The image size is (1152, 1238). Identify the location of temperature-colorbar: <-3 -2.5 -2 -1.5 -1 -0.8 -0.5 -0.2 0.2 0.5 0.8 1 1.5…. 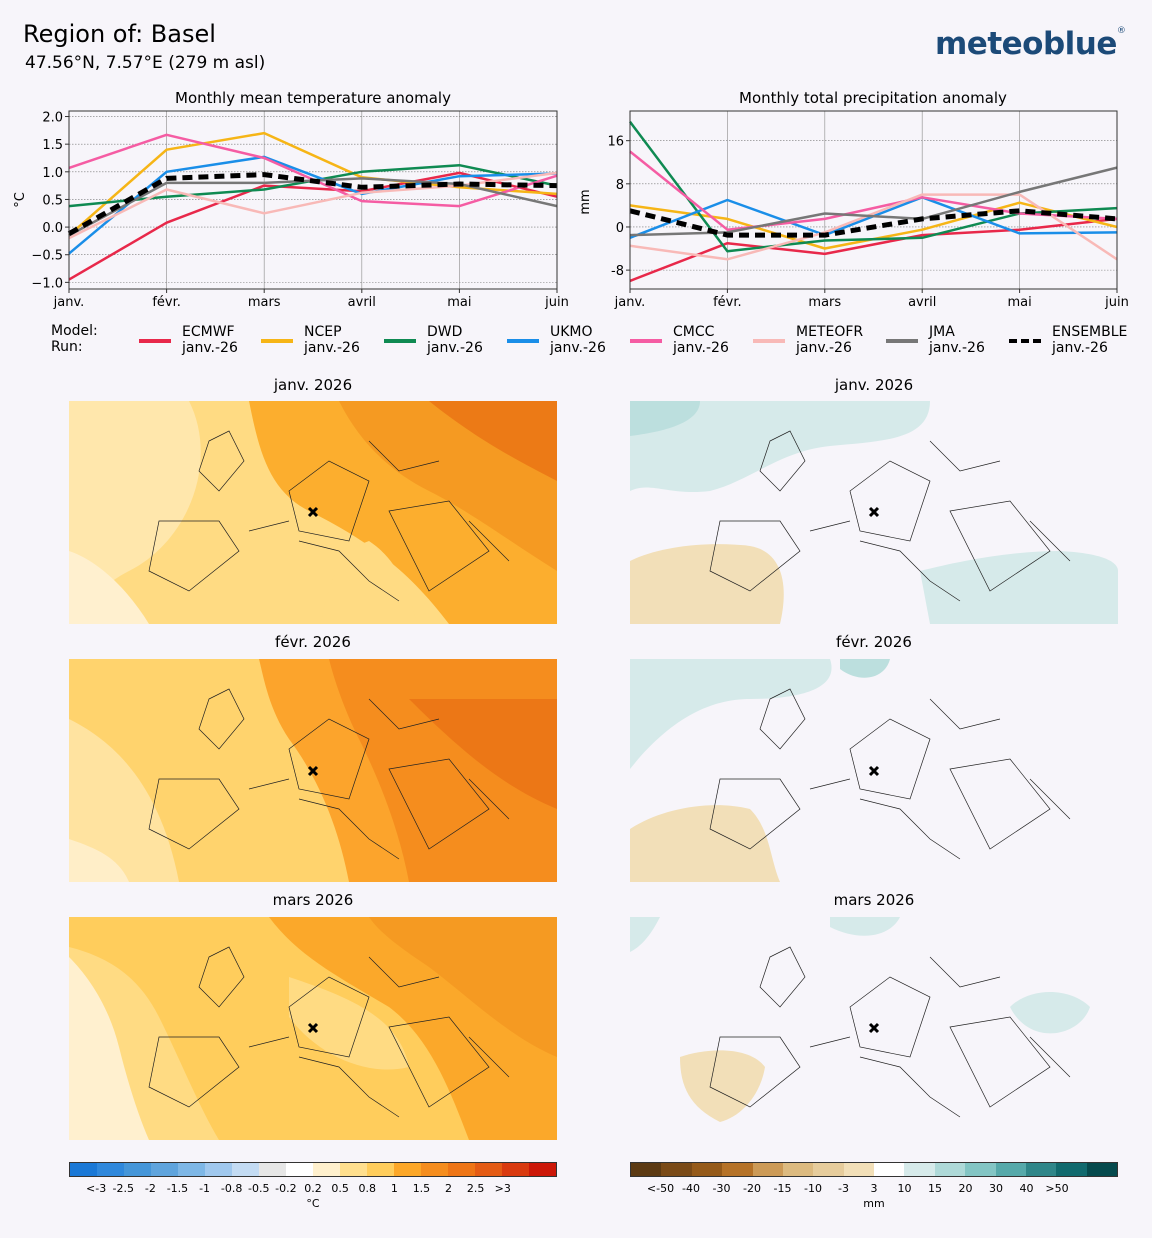
(313, 1186).